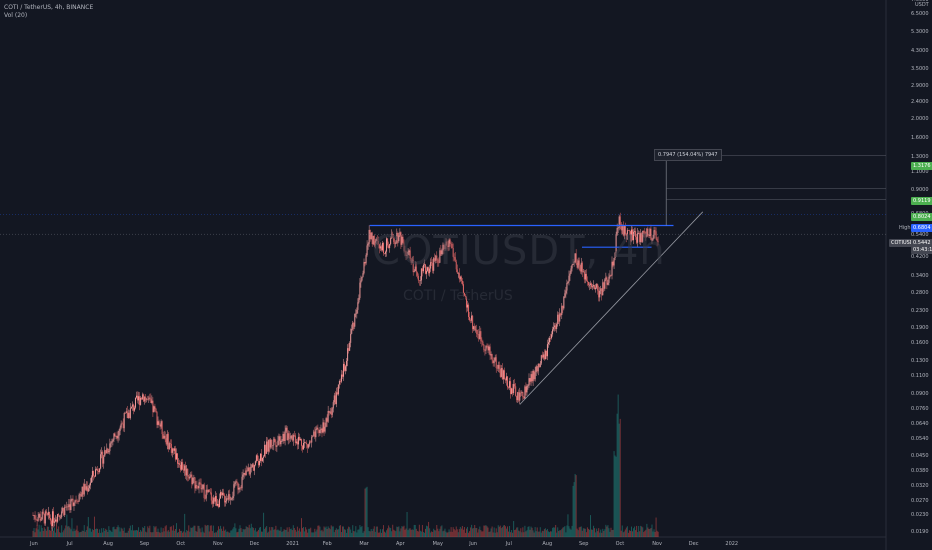  I want to click on time-tick: Jul, so click(508, 544).